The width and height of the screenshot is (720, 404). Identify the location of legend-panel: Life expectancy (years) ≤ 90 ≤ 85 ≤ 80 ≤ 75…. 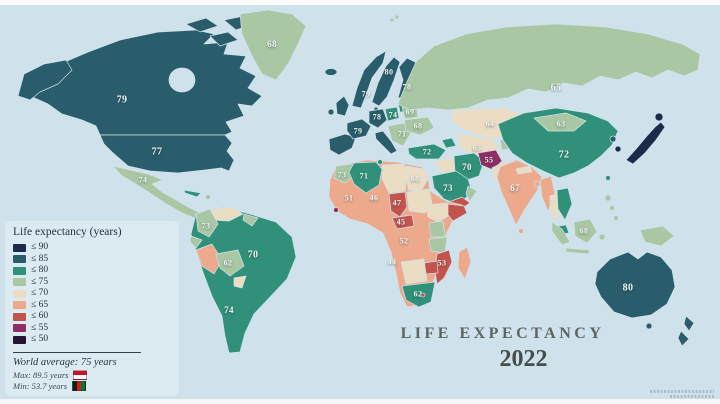
(92, 308).